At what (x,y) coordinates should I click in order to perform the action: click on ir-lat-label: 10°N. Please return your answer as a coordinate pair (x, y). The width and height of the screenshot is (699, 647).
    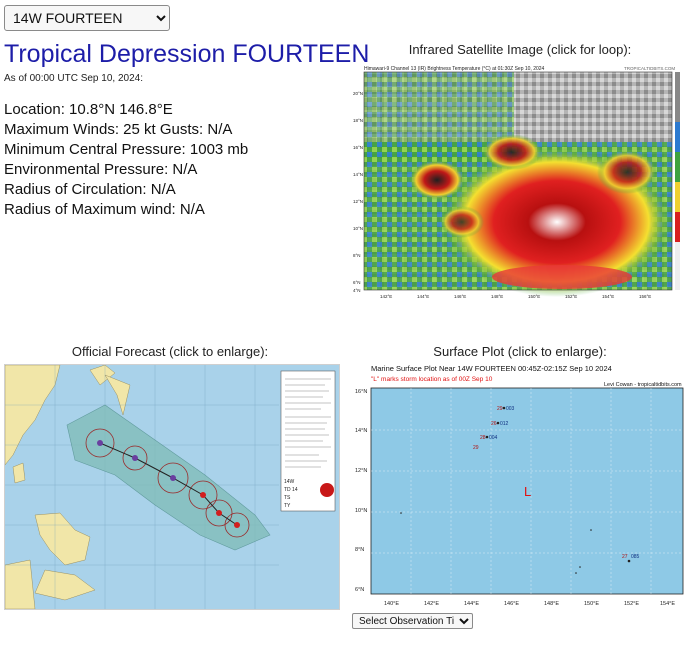
    Looking at the image, I should click on (358, 228).